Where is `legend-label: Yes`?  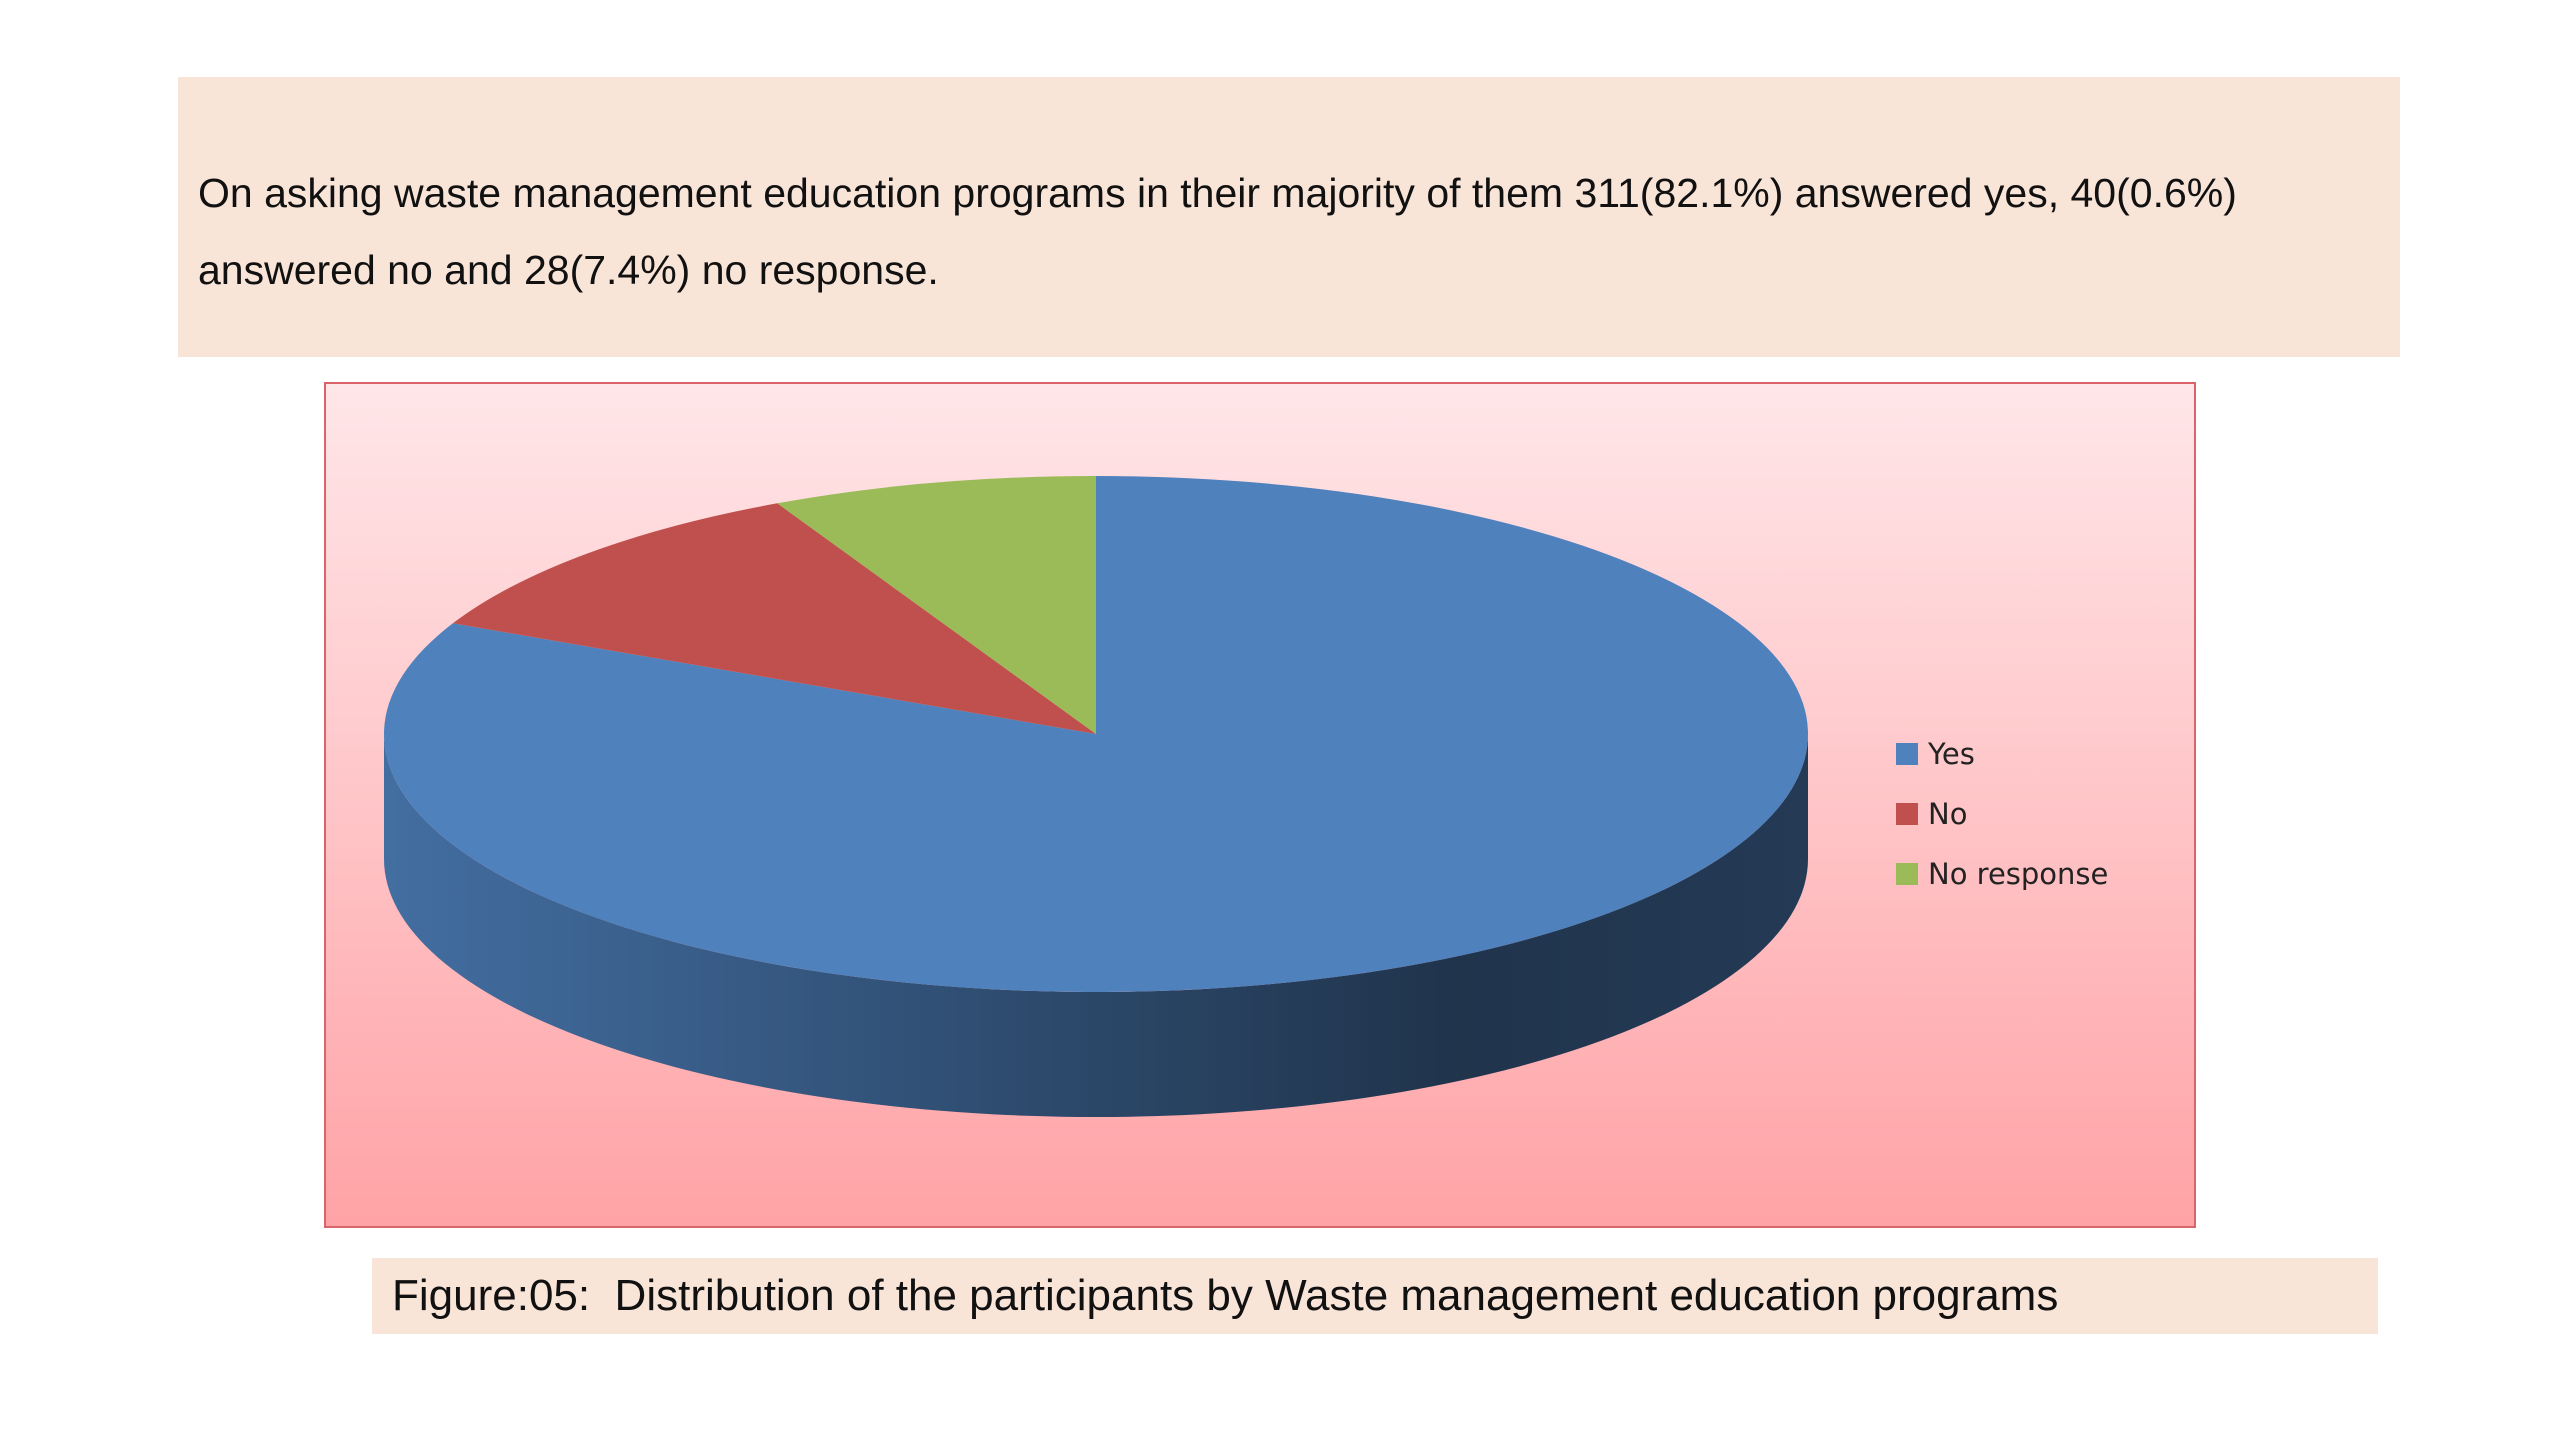
legend-label: Yes is located at coordinates (1951, 754).